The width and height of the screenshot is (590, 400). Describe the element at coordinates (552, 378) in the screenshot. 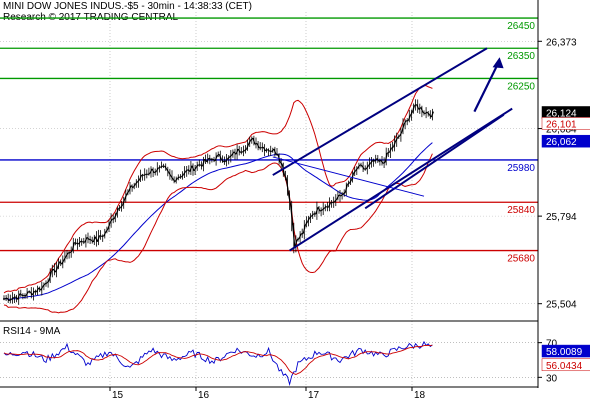

I see `rsi-y-tick-label: 30` at that location.